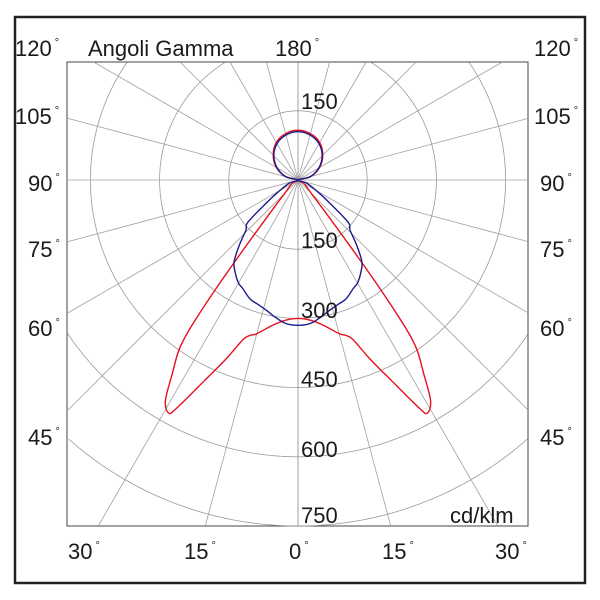  I want to click on angle-label-bottom-0: 0 °, so click(299, 551).